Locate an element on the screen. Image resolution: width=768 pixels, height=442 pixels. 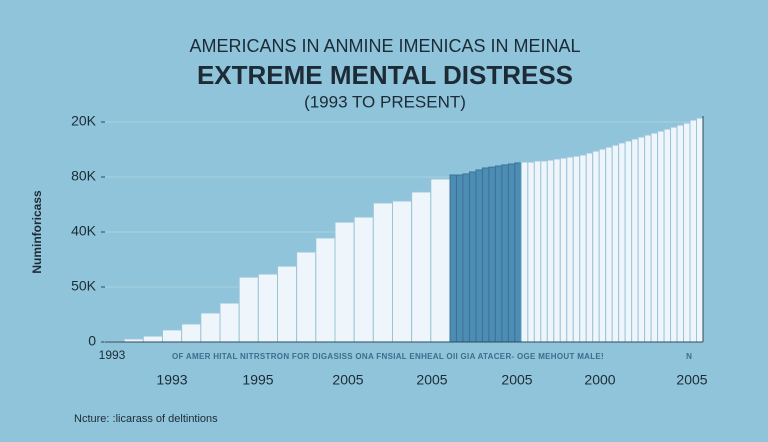
chart-supertitle: AMERICANS IN ANMINE IMENICAS IN MEINAL is located at coordinates (384, 46).